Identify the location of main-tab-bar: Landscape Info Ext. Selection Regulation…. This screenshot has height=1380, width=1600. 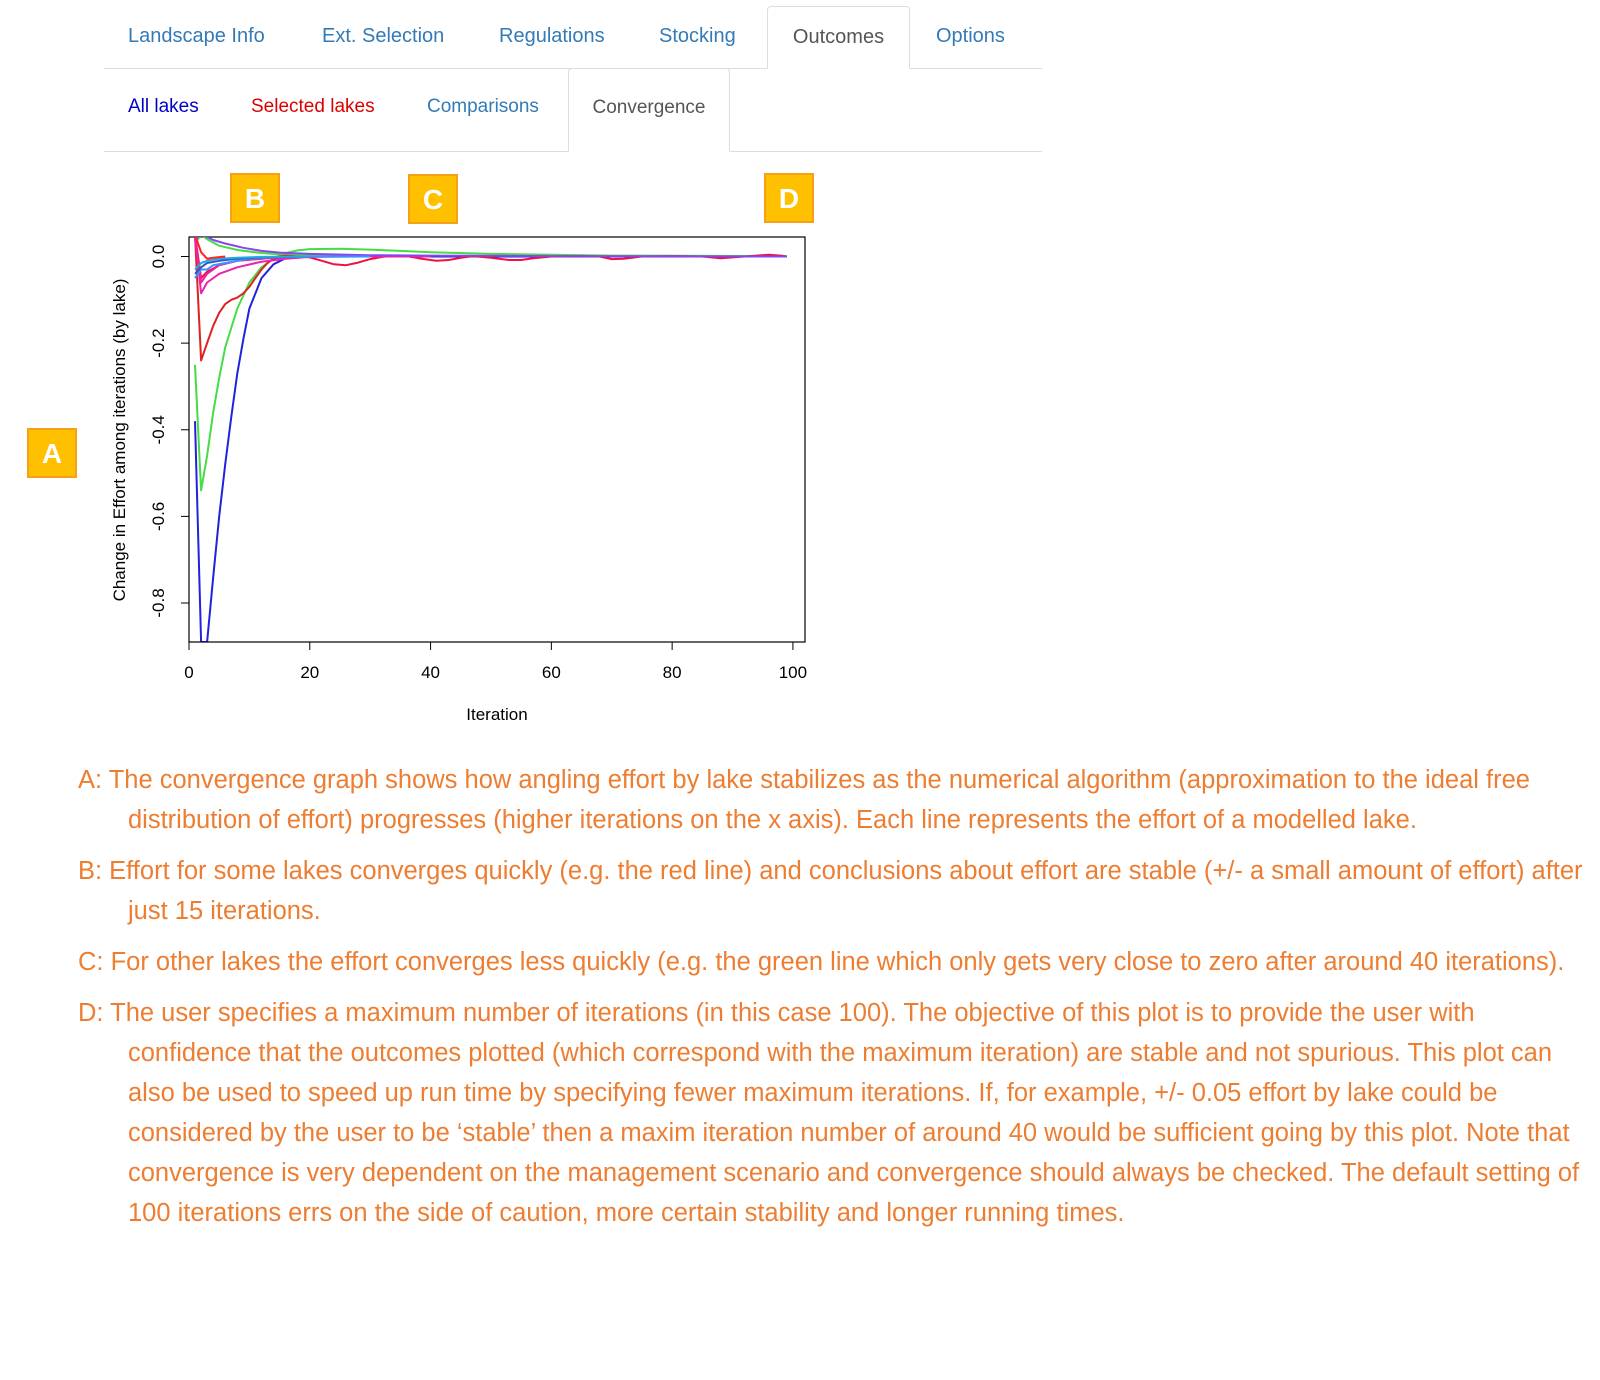
(573, 37).